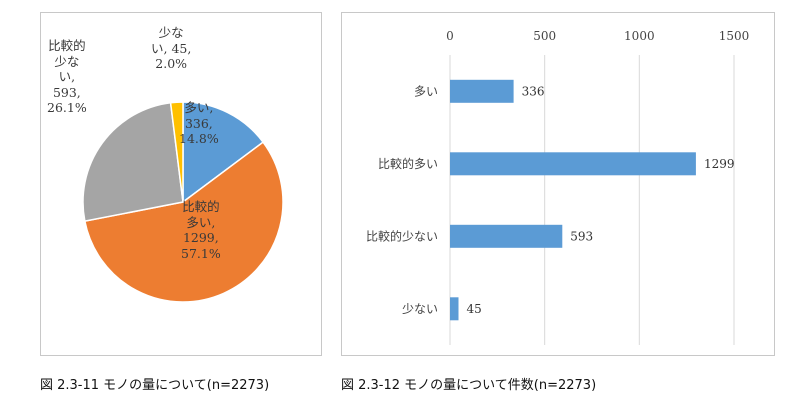 The height and width of the screenshot is (406, 801). What do you see at coordinates (469, 385) in the screenshot?
I see `bar-figure-caption: 図 2.3-12 モノの量について件数(n=2273)` at bounding box center [469, 385].